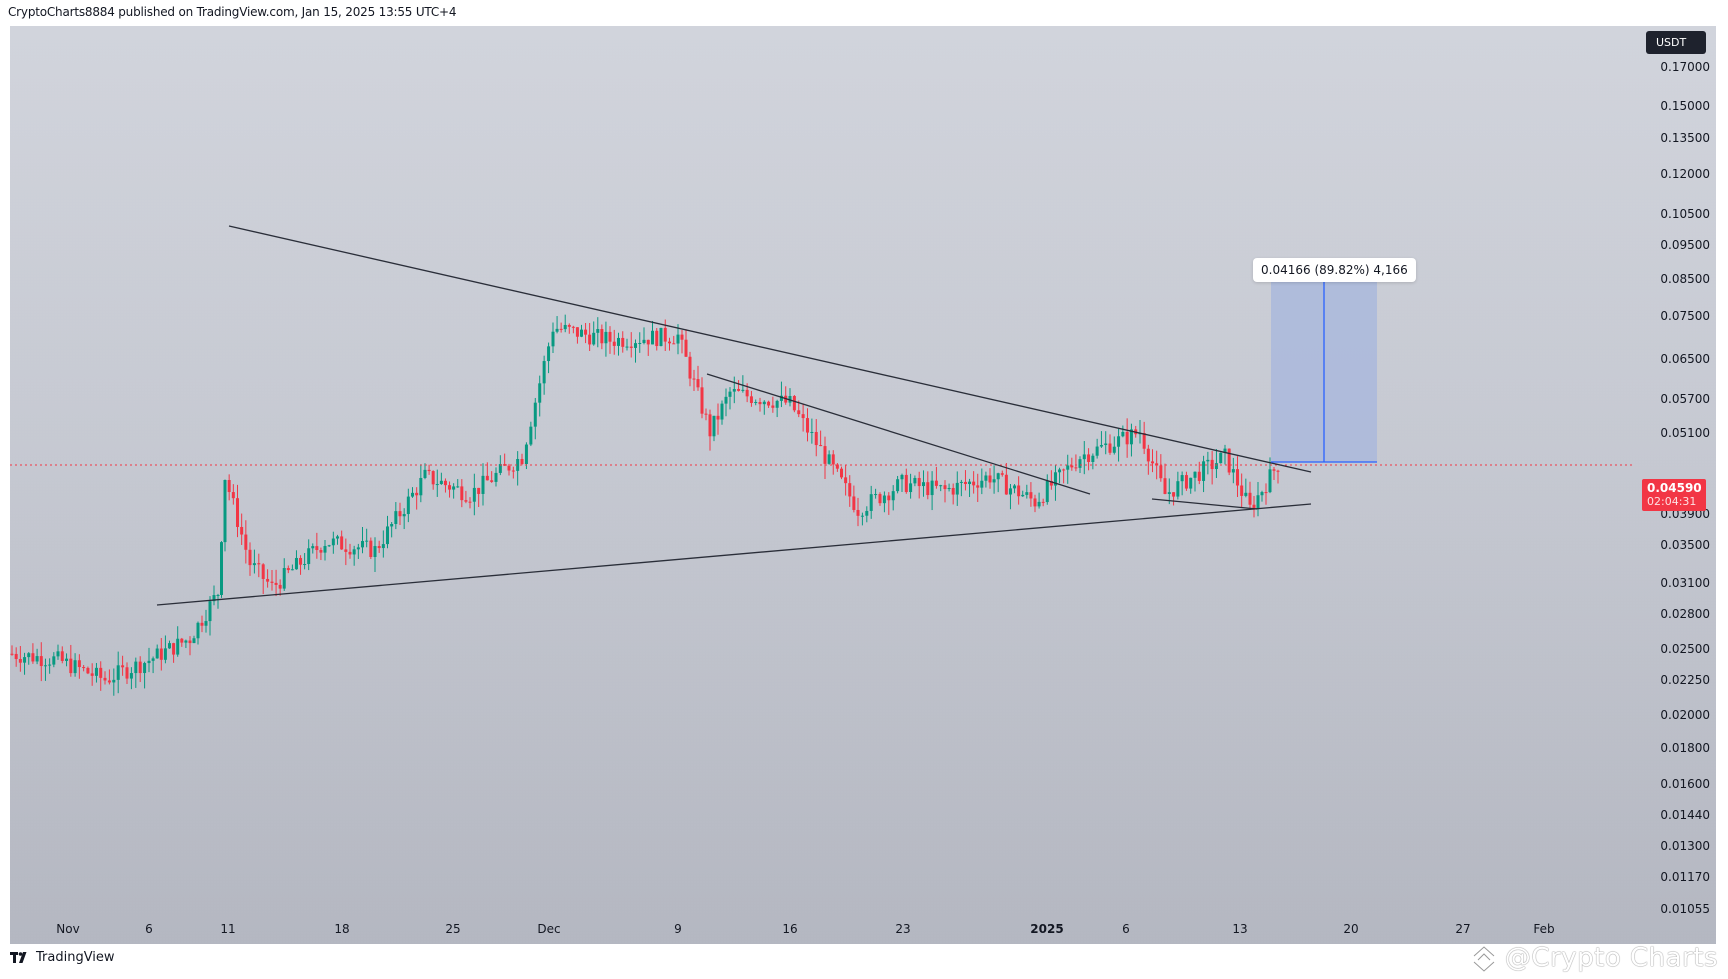 The width and height of the screenshot is (1728, 979). What do you see at coordinates (1685, 214) in the screenshot?
I see `price-tick: 0.10500` at bounding box center [1685, 214].